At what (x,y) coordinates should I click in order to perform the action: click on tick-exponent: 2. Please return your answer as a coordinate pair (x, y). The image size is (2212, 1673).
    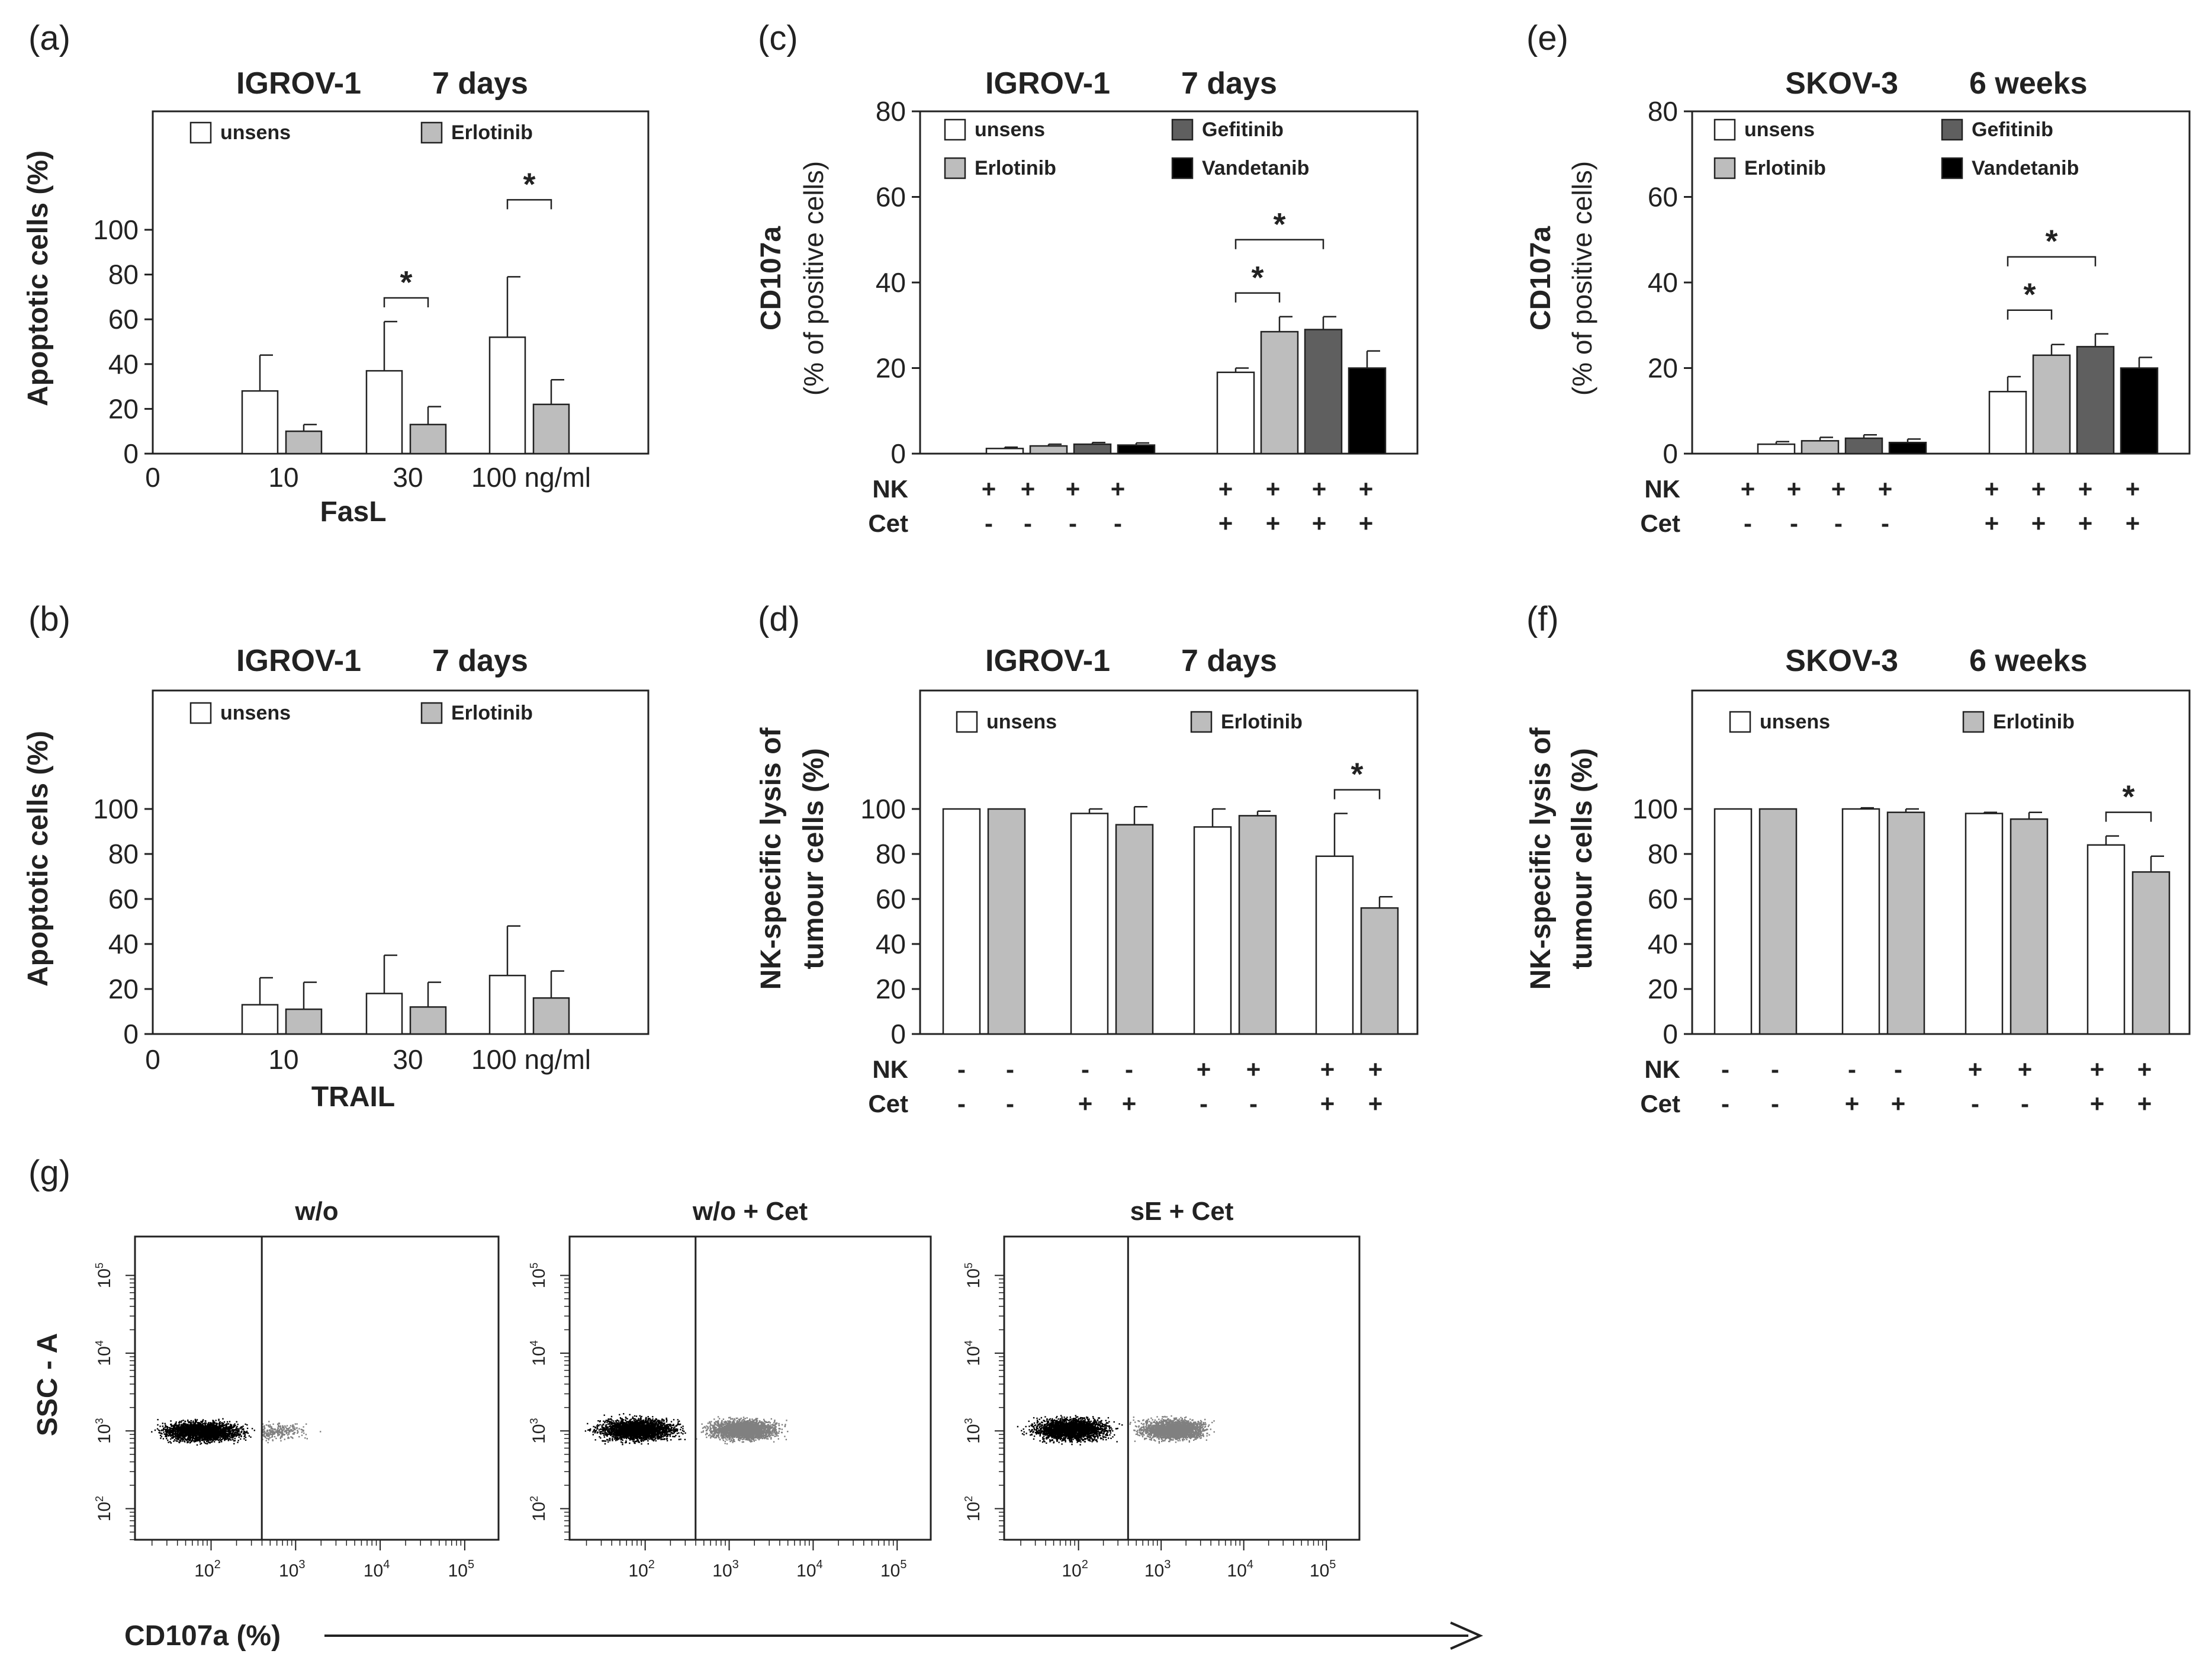
    Looking at the image, I should click on (651, 1565).